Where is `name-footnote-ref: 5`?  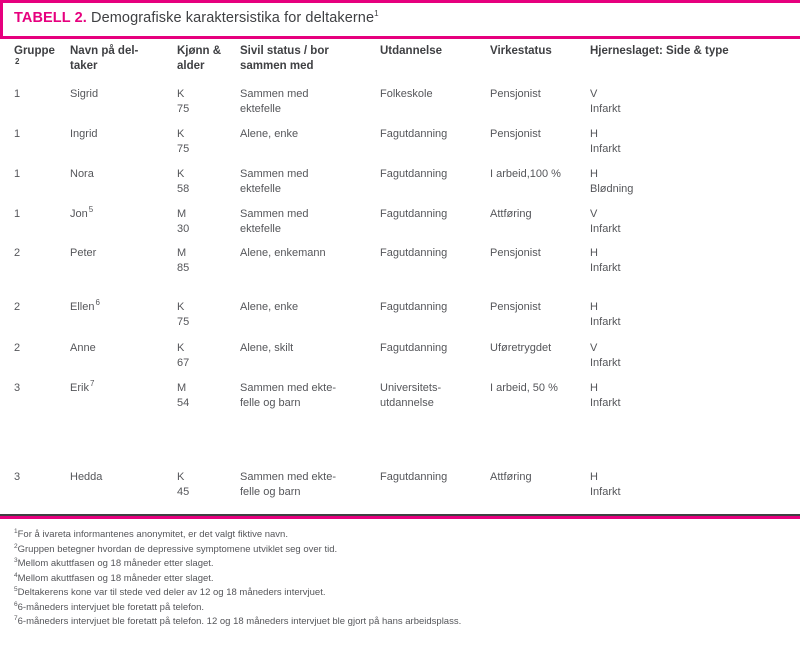 name-footnote-ref: 5 is located at coordinates (91, 210).